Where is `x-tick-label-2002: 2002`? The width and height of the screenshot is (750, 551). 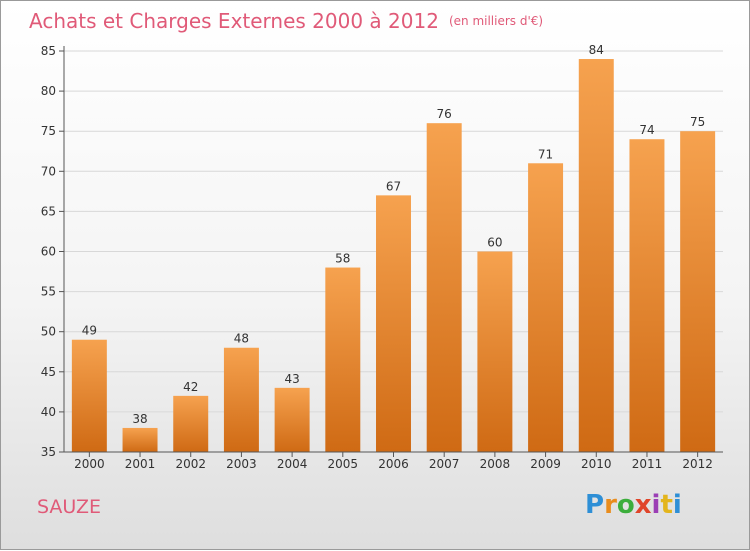 x-tick-label-2002: 2002 is located at coordinates (190, 464).